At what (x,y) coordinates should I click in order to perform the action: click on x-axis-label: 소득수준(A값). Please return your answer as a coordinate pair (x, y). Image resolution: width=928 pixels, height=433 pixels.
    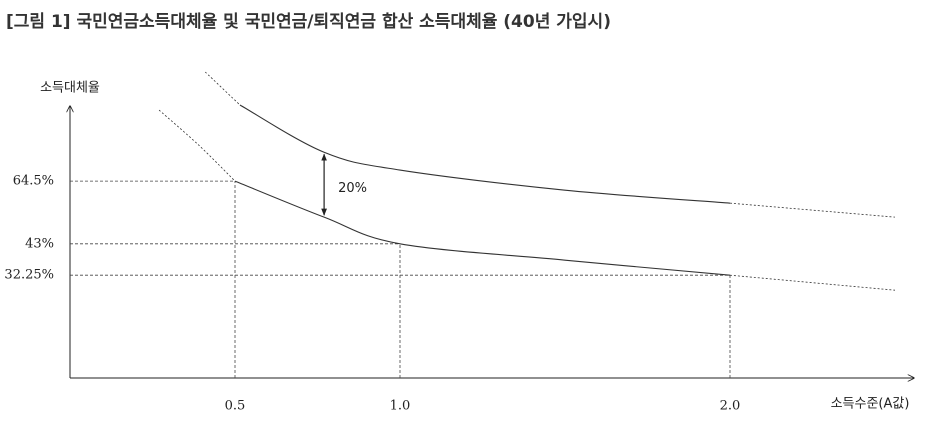
    Looking at the image, I should click on (870, 404).